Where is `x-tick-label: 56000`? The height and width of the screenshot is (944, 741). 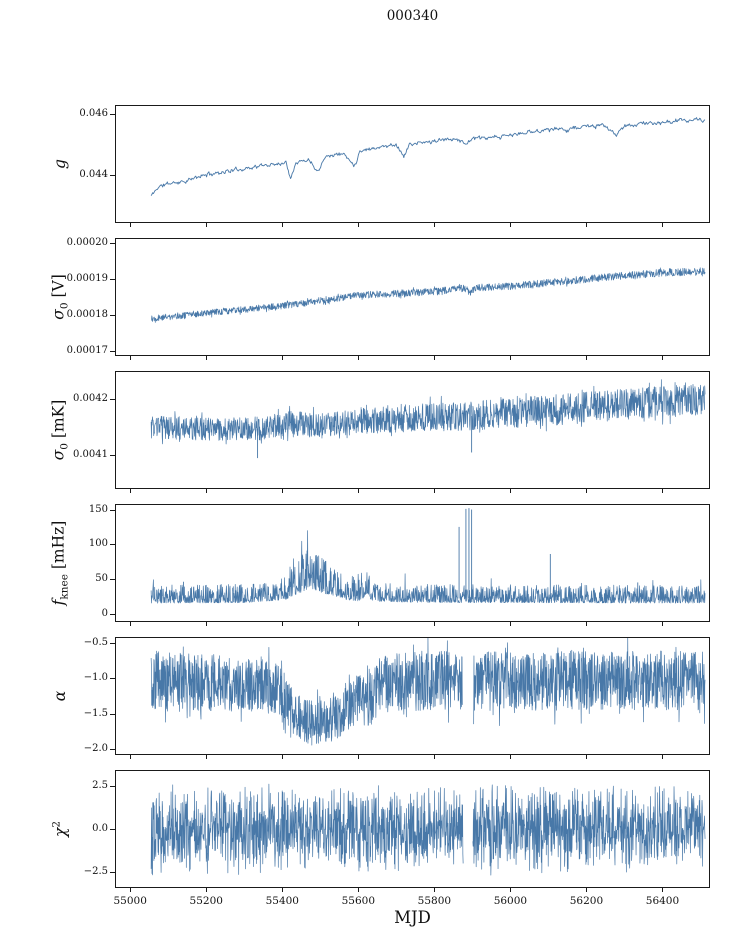
x-tick-label: 56000 is located at coordinates (510, 901).